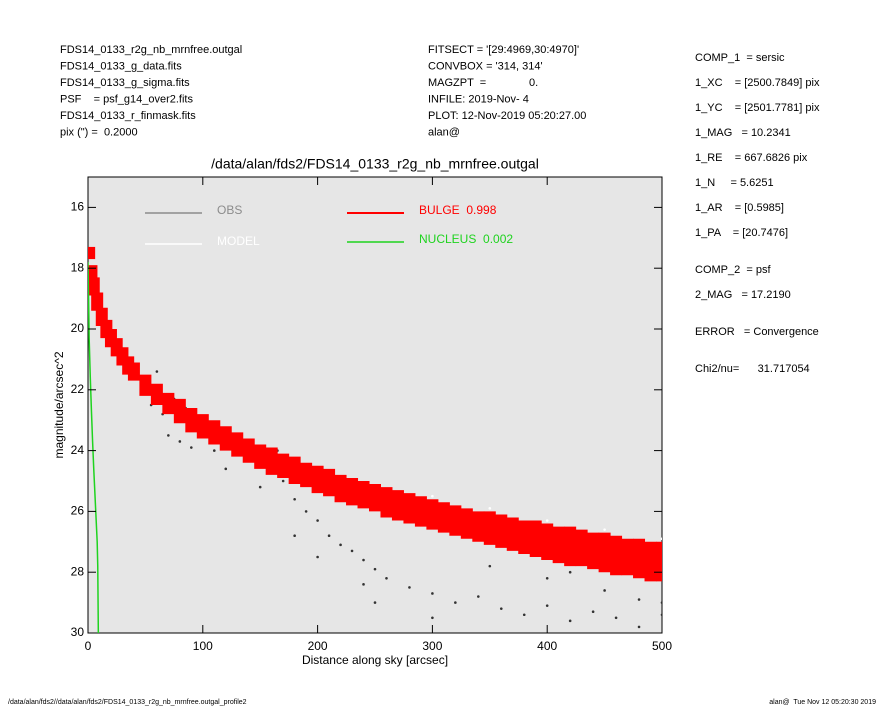 Image resolution: width=885 pixels, height=708 pixels. Describe the element at coordinates (78, 511) in the screenshot. I see `y-tick-label: 26` at that location.